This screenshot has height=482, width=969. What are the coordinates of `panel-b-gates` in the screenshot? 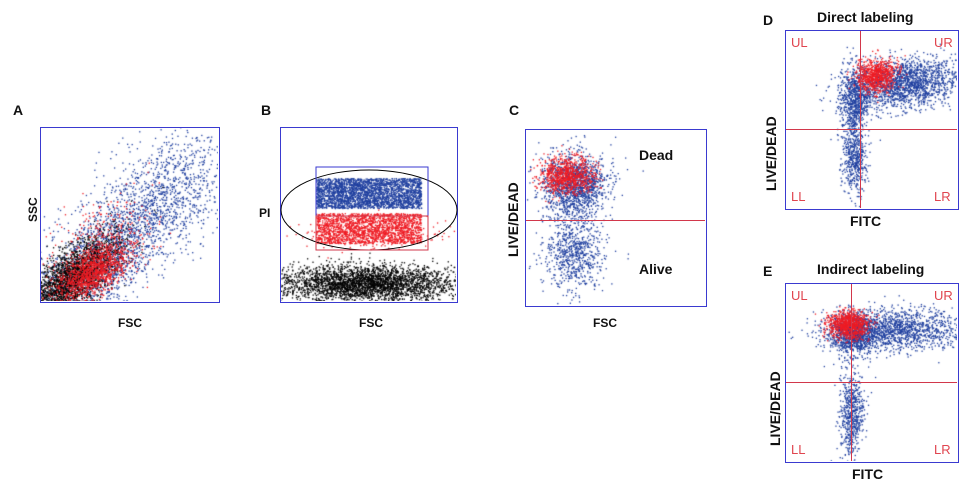 It's located at (369, 208).